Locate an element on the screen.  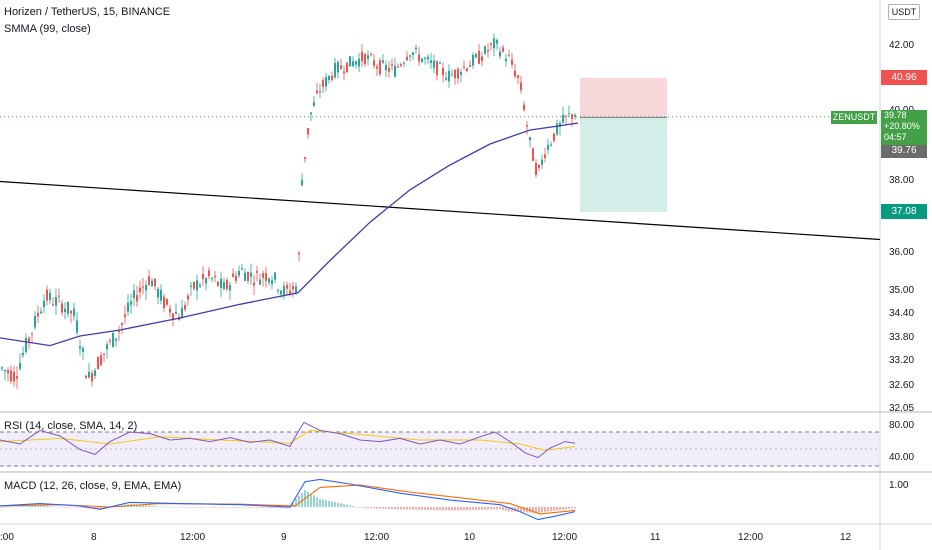
stop-price-tag: 40.96 is located at coordinates (904, 77).